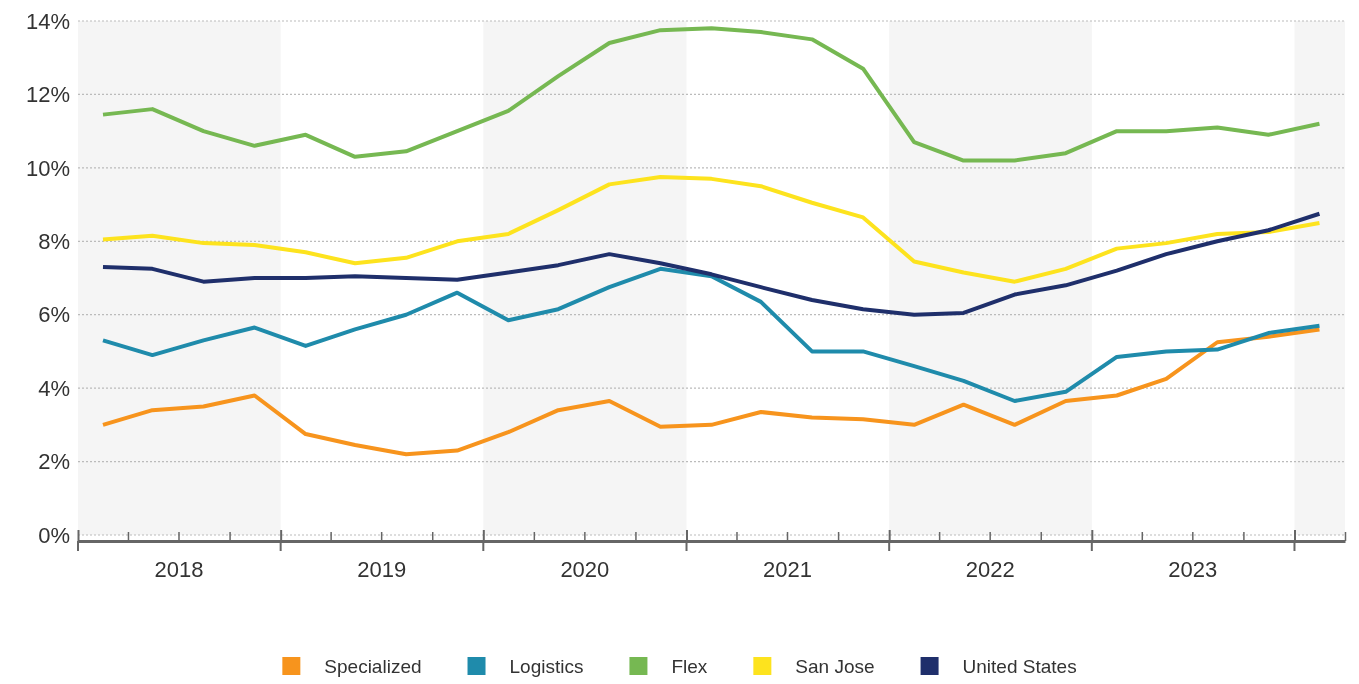 This screenshot has height=684, width=1359. What do you see at coordinates (373, 666) in the screenshot?
I see `legend-label: Specialized` at bounding box center [373, 666].